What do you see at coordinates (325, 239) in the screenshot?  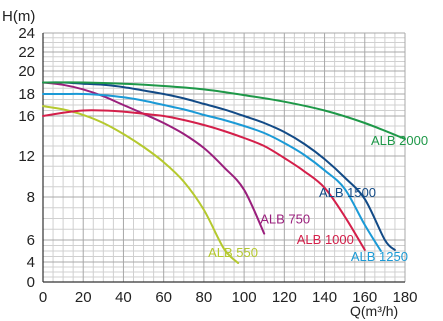 I see `series-label-alb-1000: ALB 1000` at bounding box center [325, 239].